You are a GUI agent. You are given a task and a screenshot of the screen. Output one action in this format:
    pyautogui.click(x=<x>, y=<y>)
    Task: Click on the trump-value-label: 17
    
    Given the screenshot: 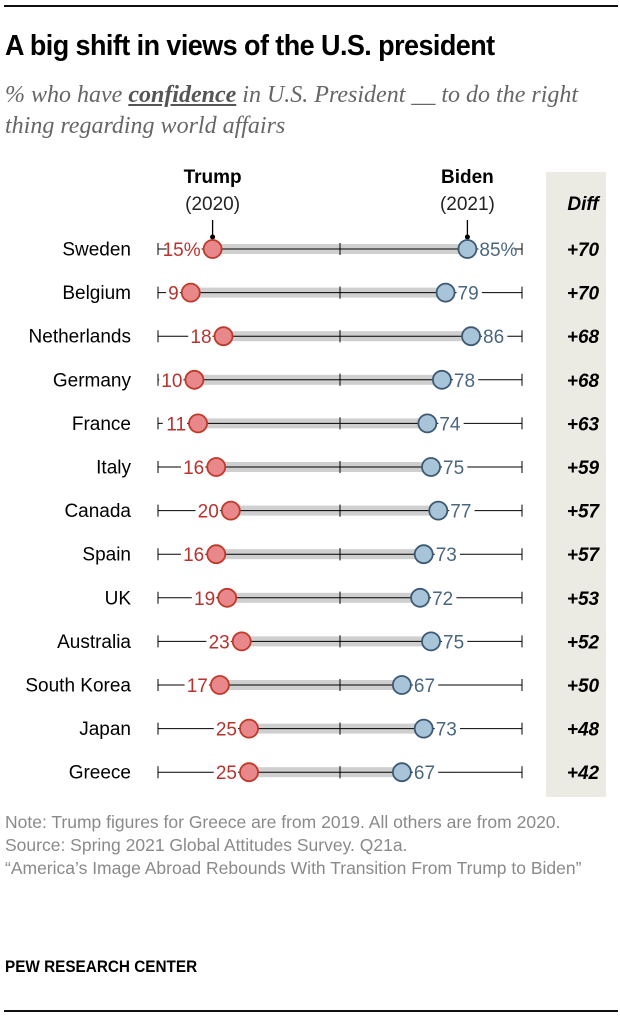 What is the action you would take?
    pyautogui.click(x=197, y=686)
    